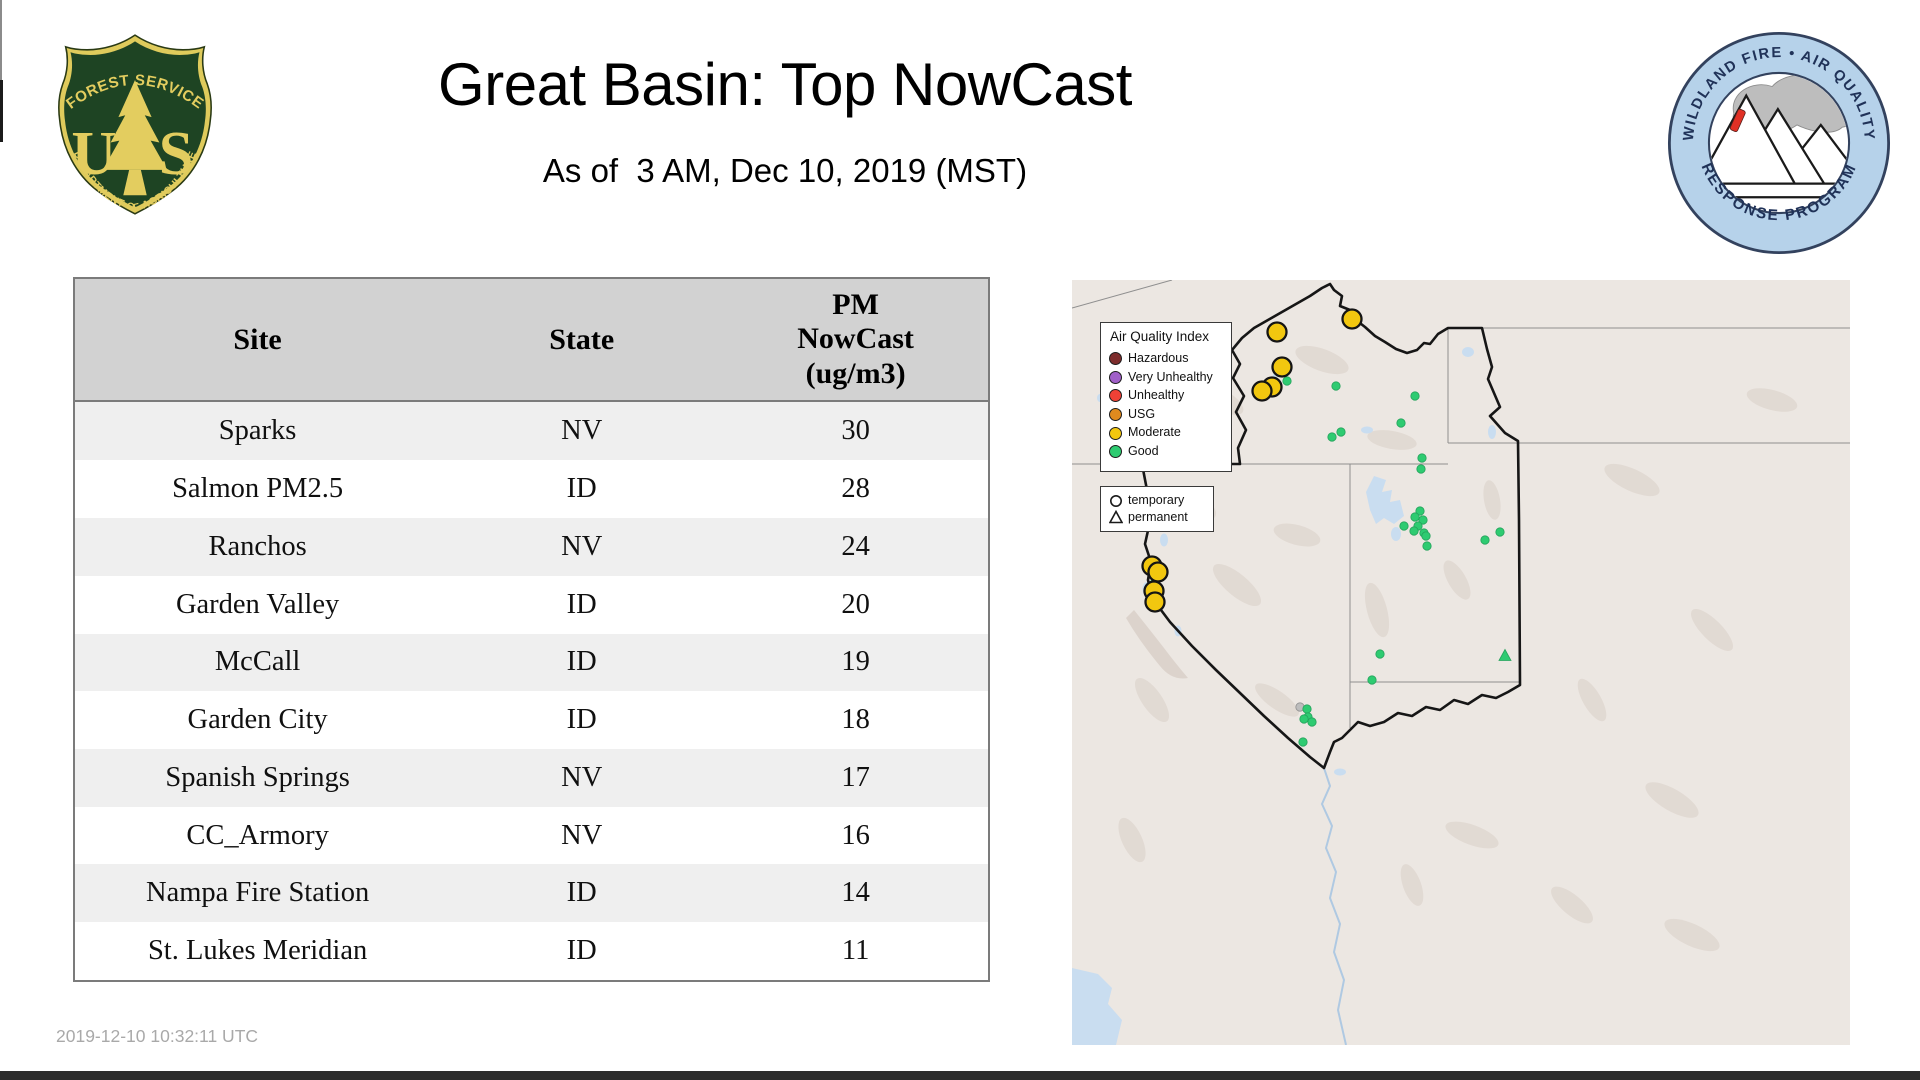 The height and width of the screenshot is (1080, 1920). What do you see at coordinates (1505, 654) in the screenshot?
I see `good-permanent-monitor-marker` at bounding box center [1505, 654].